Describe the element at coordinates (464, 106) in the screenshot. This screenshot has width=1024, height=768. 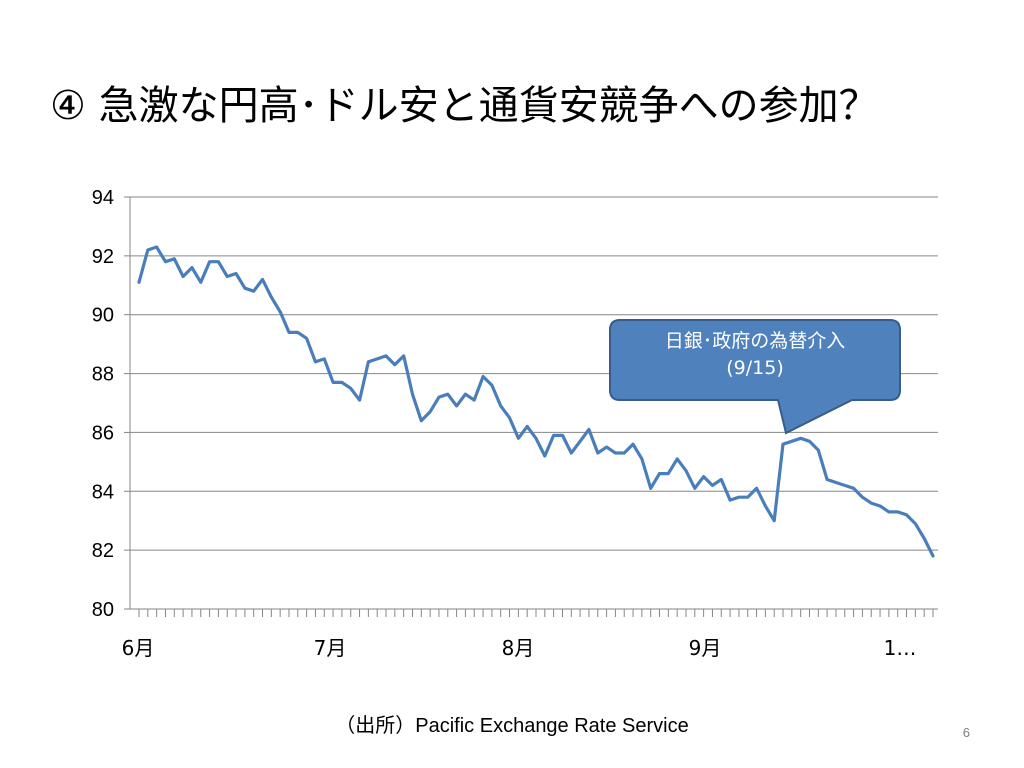
I see `slide-title: ④ 急激な円高･ドル安と通貨安競争への参加？` at that location.